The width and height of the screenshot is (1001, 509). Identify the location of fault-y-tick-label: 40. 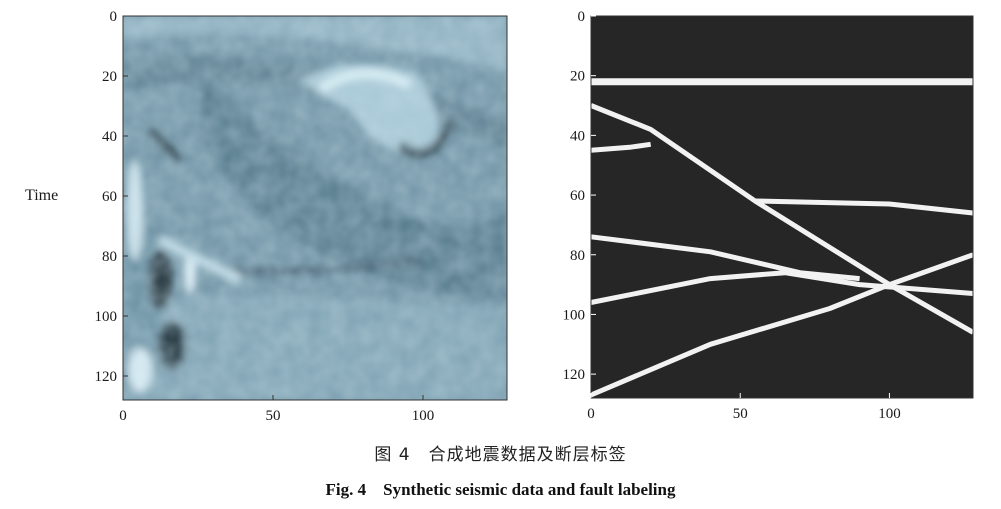
(577, 136).